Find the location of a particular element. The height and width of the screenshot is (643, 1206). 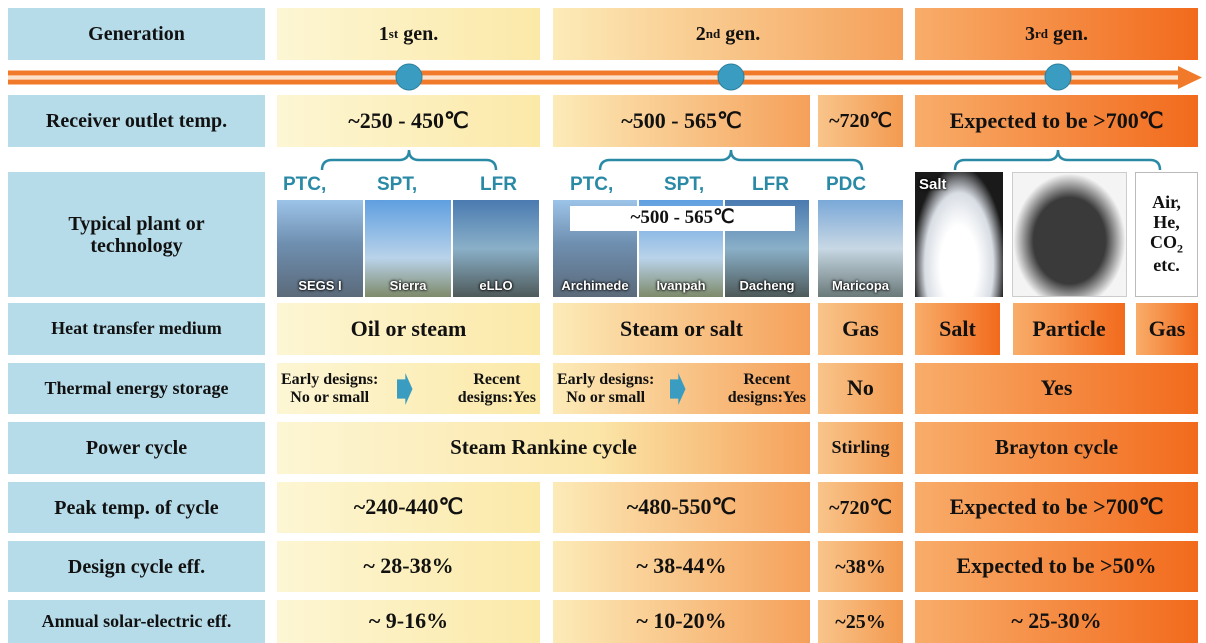

technology: PDC is located at coordinates (846, 184).